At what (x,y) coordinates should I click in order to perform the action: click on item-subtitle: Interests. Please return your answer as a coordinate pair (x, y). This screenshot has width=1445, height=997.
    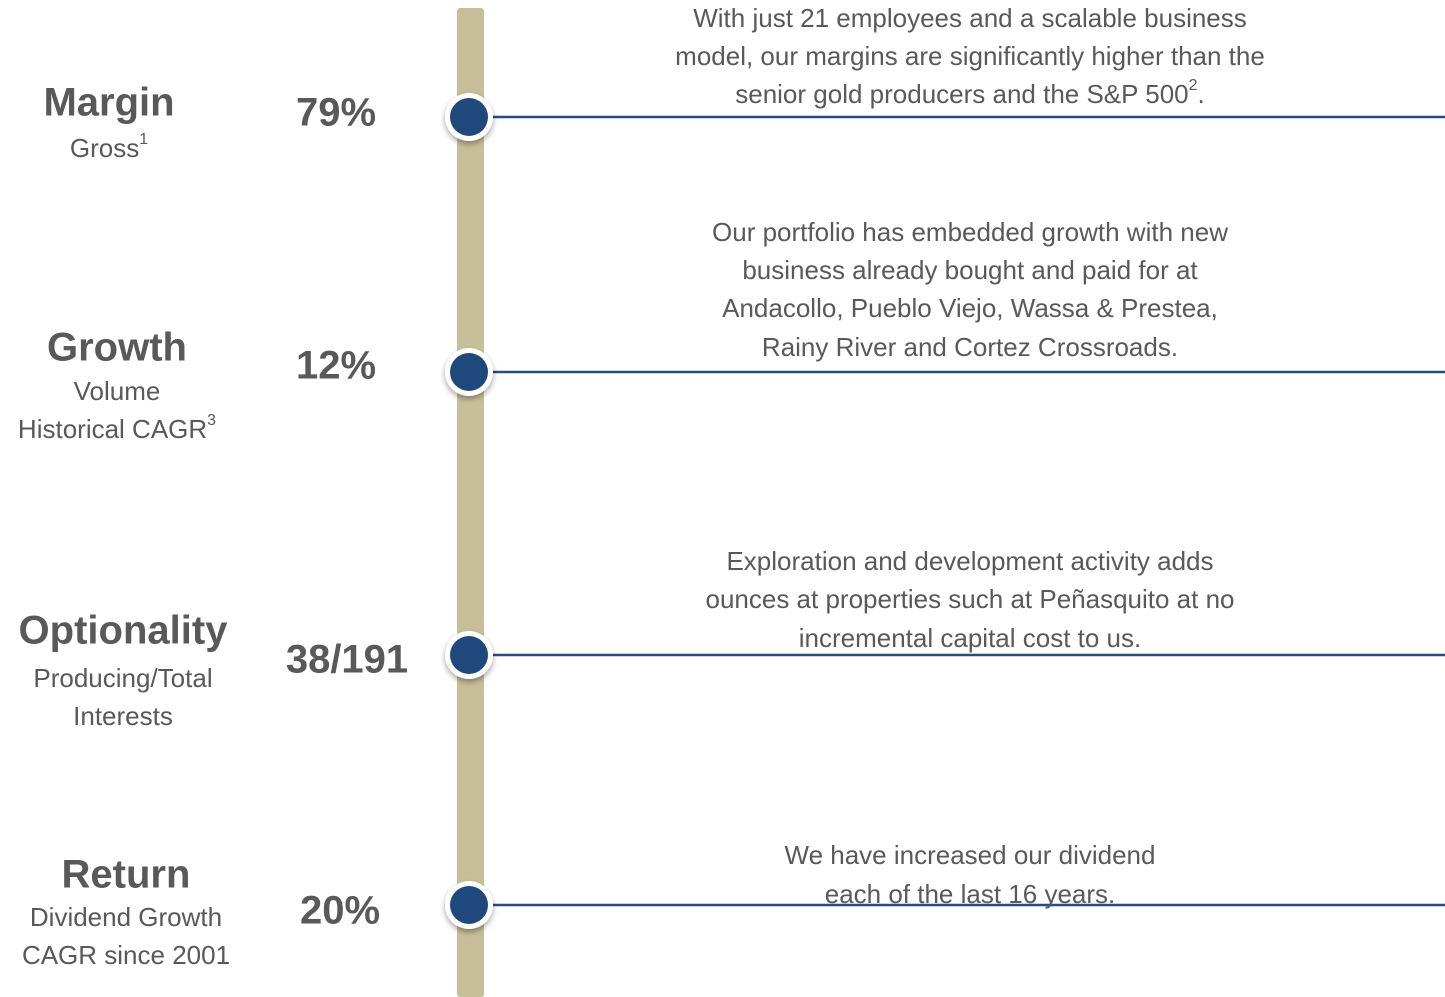
    Looking at the image, I should click on (123, 716).